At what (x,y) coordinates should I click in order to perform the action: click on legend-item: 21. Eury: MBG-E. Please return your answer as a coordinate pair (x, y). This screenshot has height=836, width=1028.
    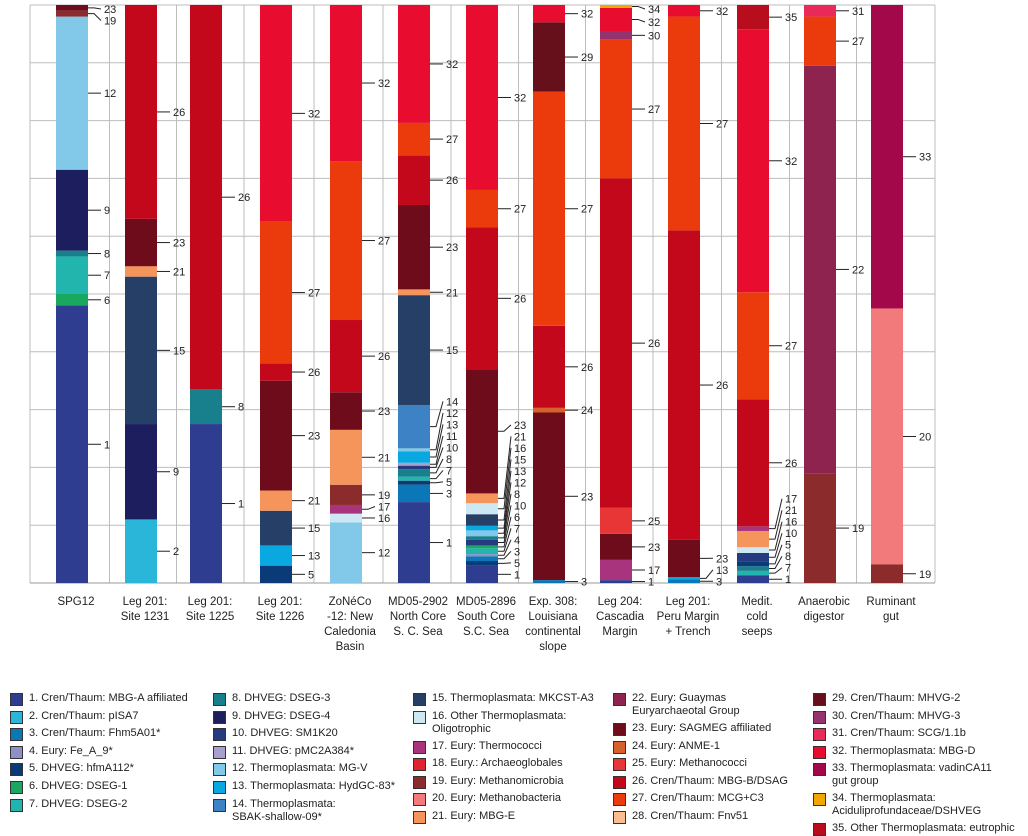
    Looking at the image, I should click on (464, 817).